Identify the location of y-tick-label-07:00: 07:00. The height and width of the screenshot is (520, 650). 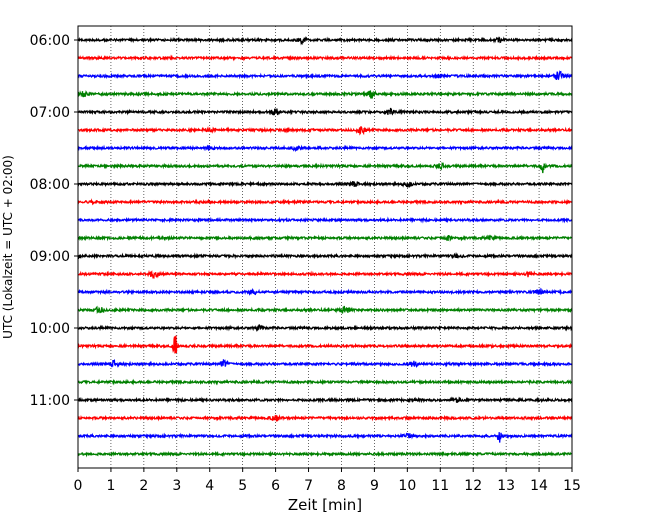
(50, 113).